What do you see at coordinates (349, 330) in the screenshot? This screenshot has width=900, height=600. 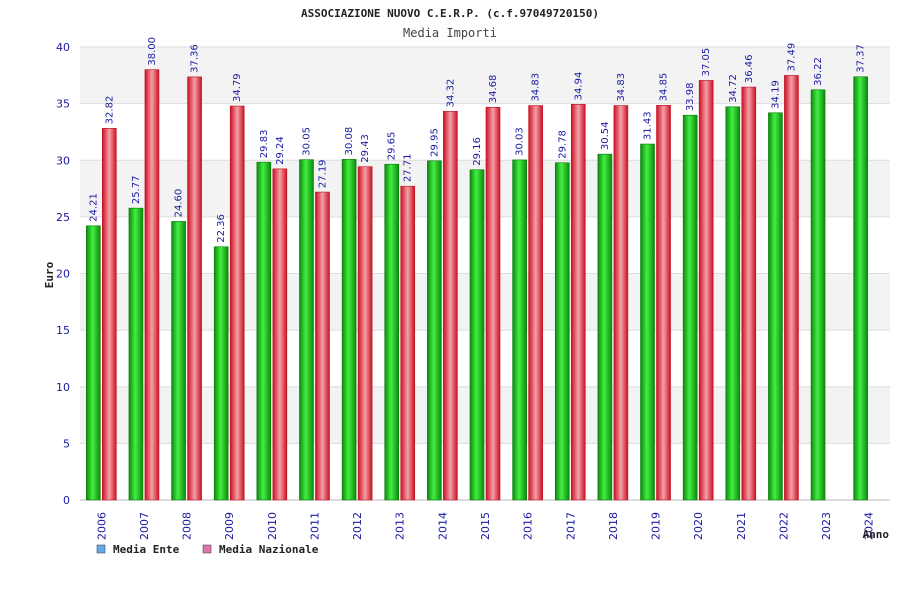 I see `bar-media-ente-2012` at bounding box center [349, 330].